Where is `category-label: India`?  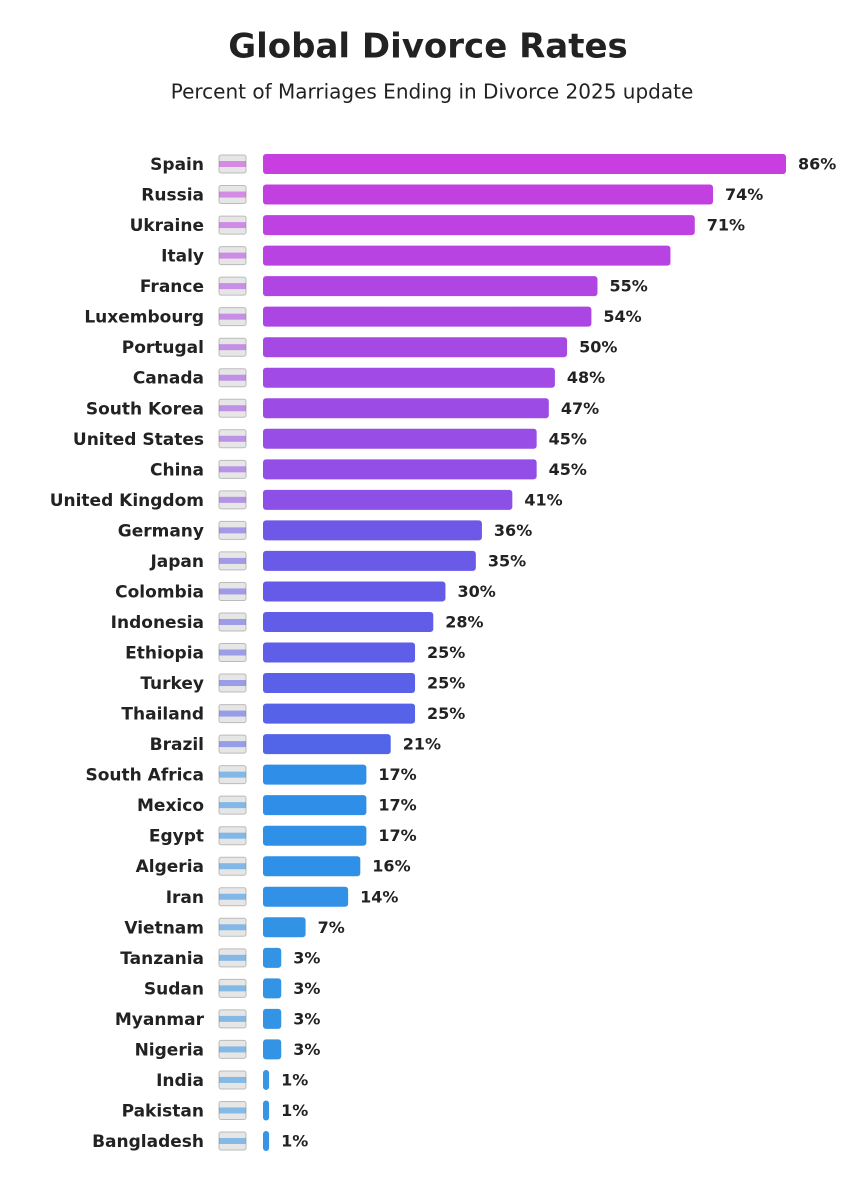 category-label: India is located at coordinates (180, 1081).